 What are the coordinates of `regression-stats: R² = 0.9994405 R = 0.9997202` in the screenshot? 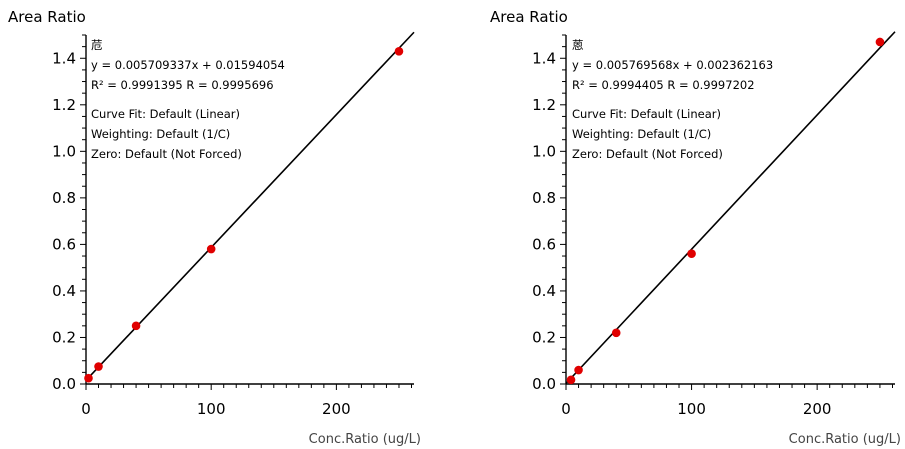 It's located at (663, 85).